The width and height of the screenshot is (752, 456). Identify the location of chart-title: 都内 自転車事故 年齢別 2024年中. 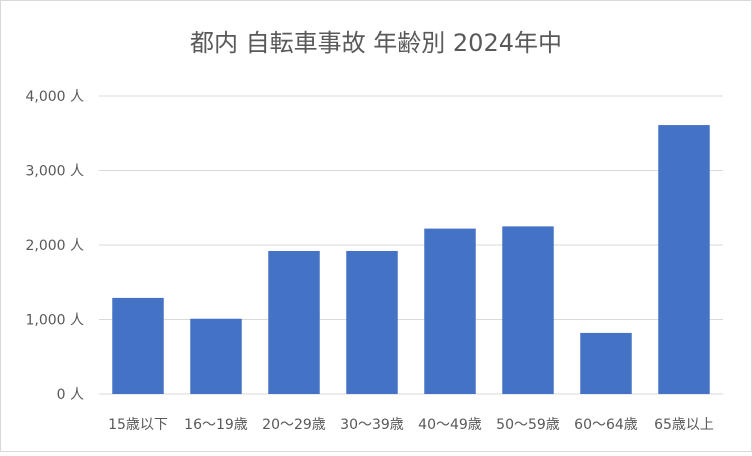
(376, 43).